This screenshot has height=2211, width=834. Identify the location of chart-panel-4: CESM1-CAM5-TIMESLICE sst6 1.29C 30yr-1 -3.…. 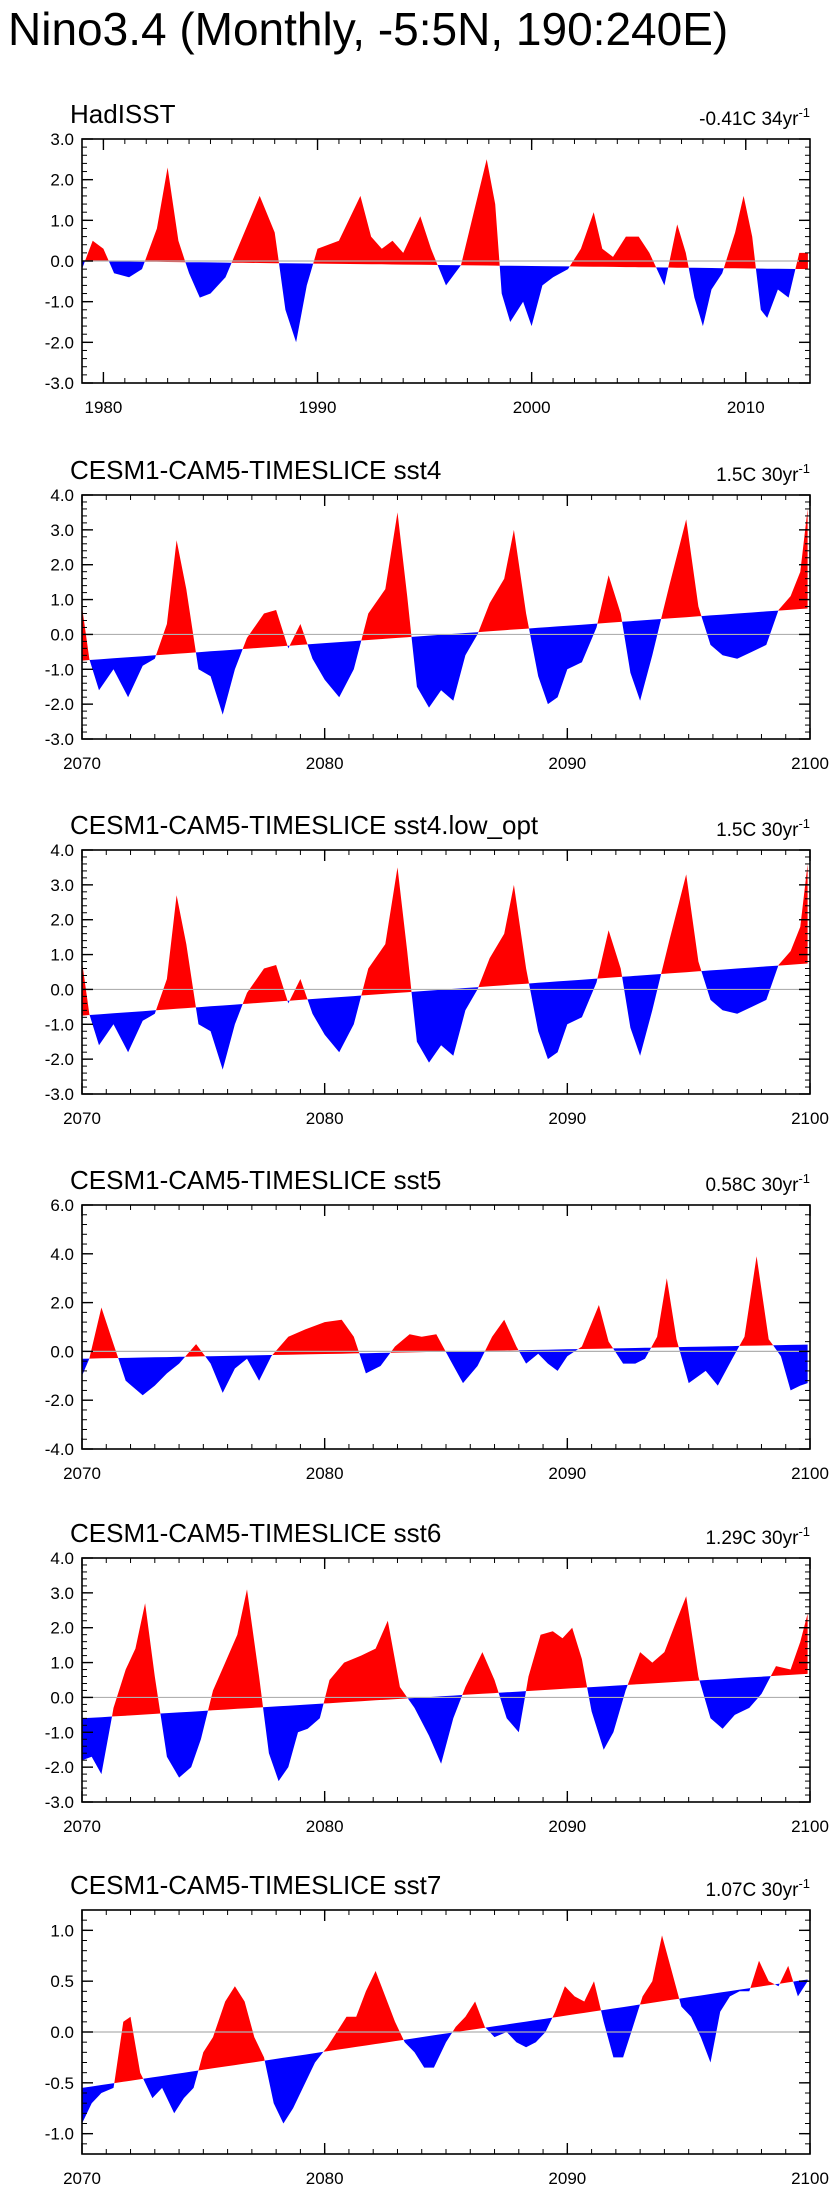
(437, 1677).